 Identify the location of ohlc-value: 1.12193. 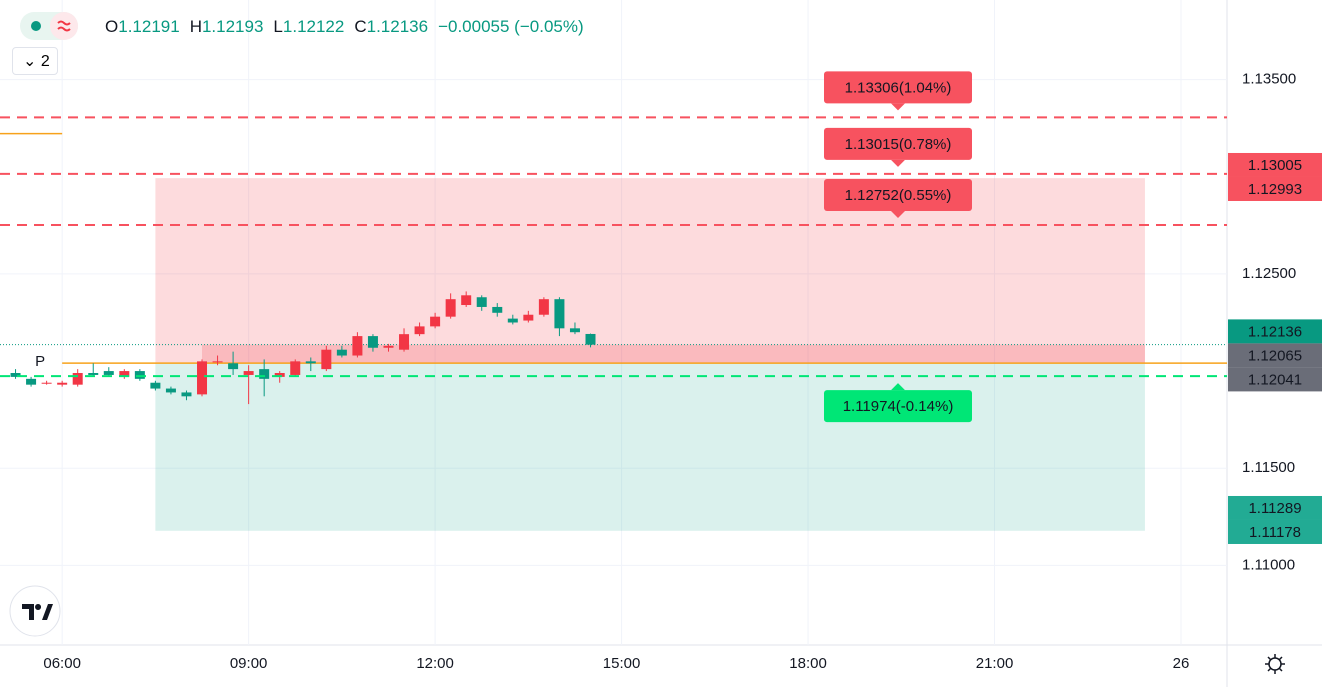
(232, 26).